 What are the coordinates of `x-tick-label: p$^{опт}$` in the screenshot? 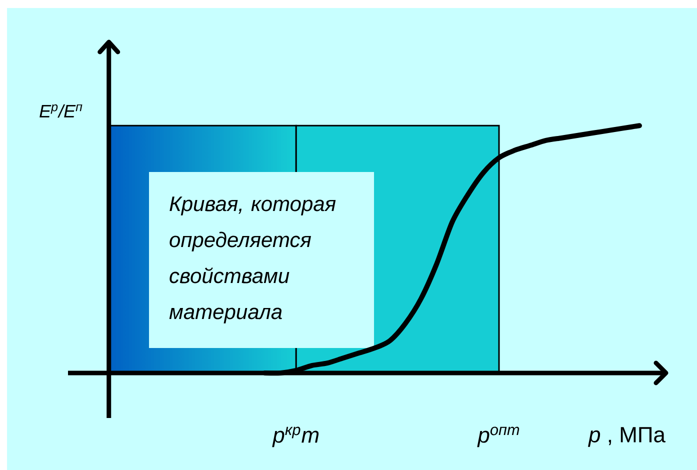 It's located at (498, 437).